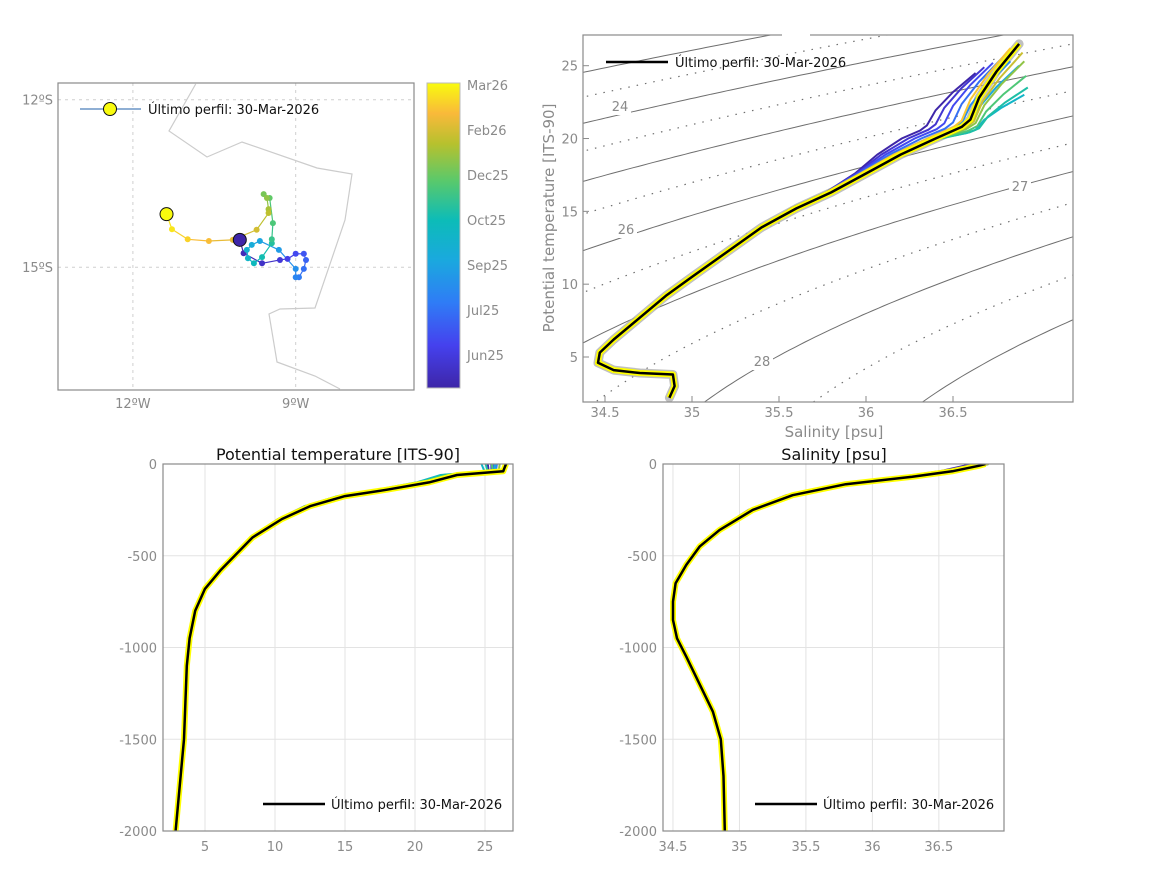 Image resolution: width=1167 pixels, height=875 pixels. I want to click on tp-ytick-label: -1500, so click(138, 740).